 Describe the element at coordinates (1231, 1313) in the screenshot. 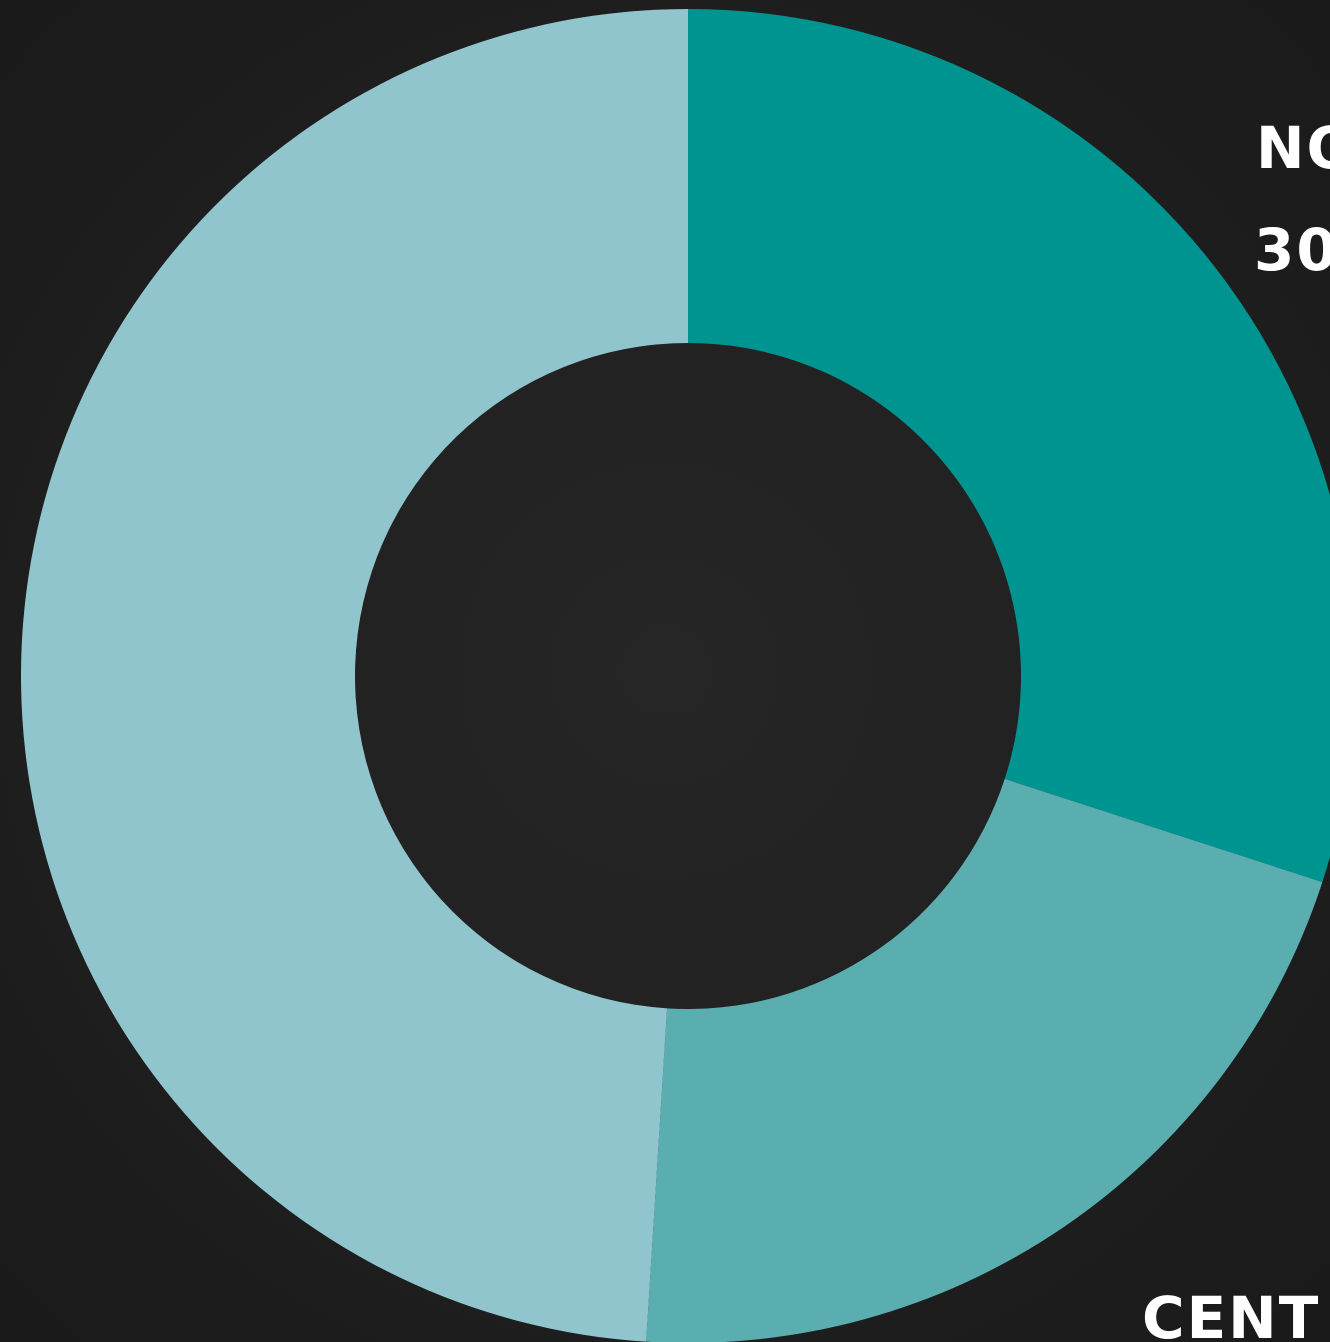

I see `slice-label: CENT` at that location.